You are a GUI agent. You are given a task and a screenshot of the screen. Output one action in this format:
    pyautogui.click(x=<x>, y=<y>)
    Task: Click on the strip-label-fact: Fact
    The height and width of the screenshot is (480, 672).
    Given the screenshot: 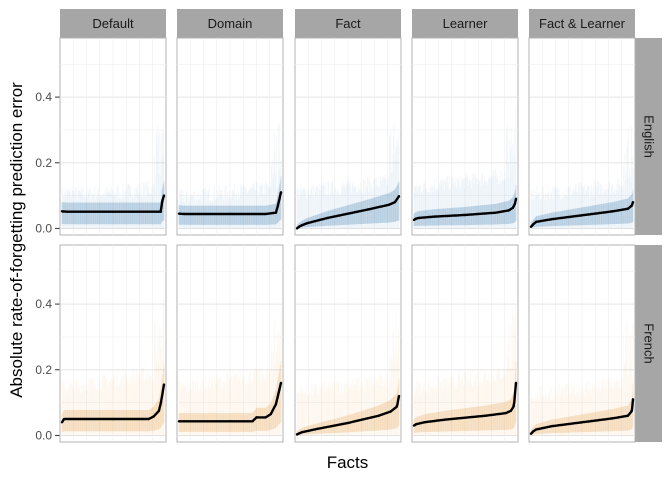 What is the action you would take?
    pyautogui.click(x=348, y=23)
    